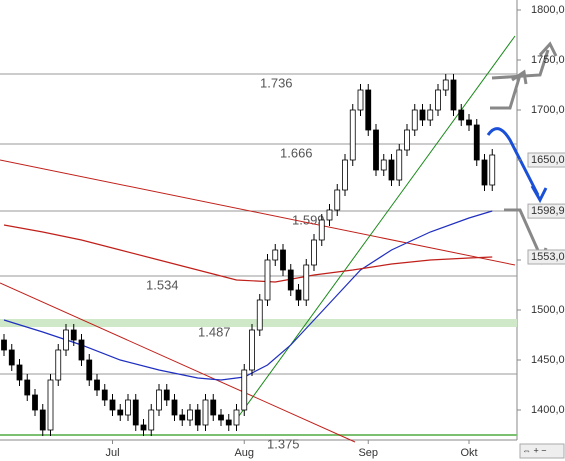 The height and width of the screenshot is (461, 565). What do you see at coordinates (534, 450) in the screenshot?
I see `zoom-icon: ⇔ + −` at bounding box center [534, 450].